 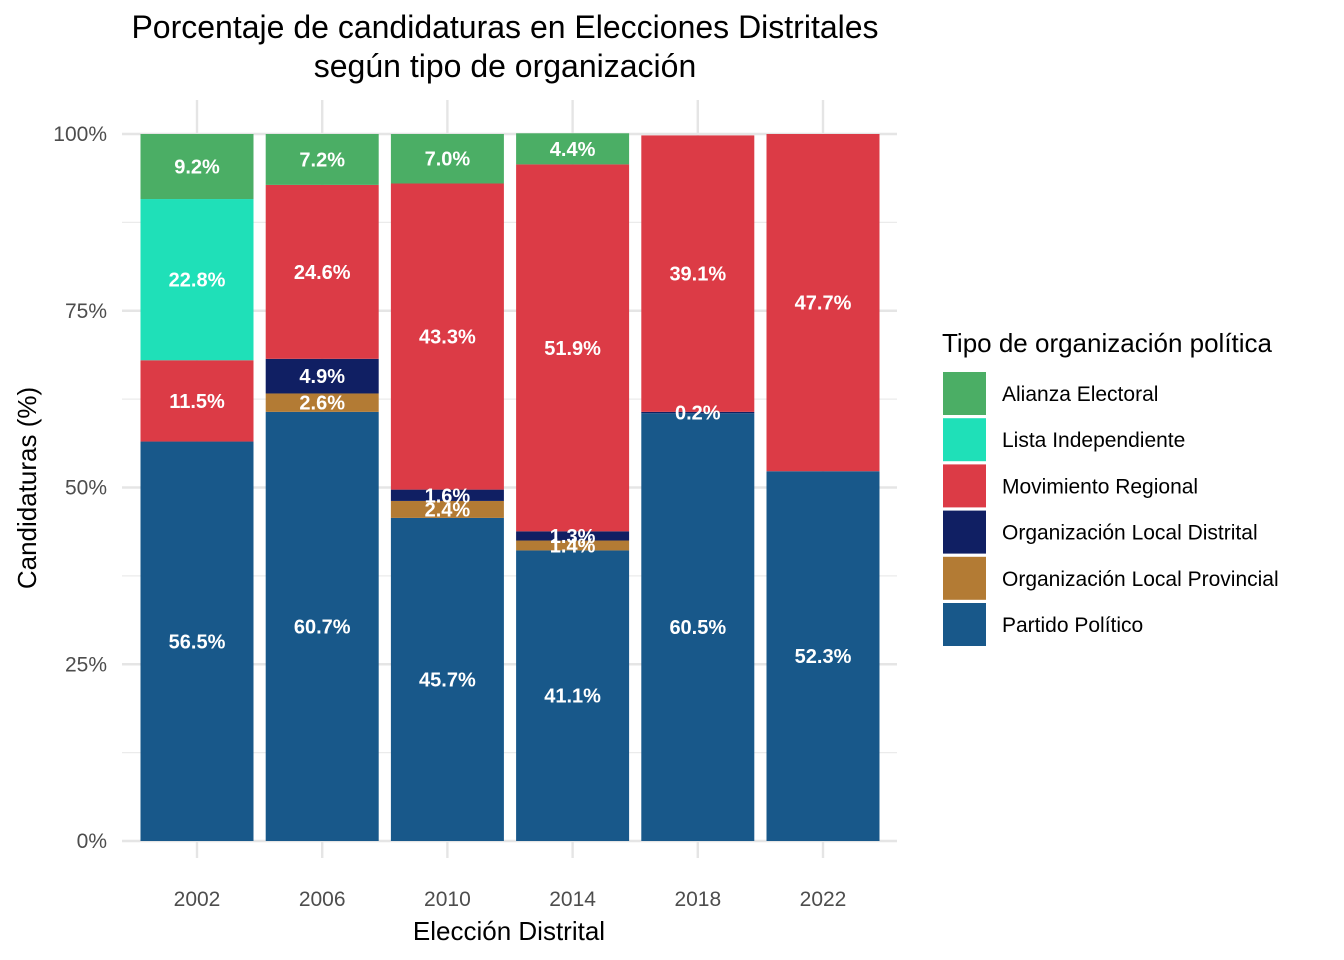 What do you see at coordinates (697, 899) in the screenshot?
I see `x-tick-label-4: 2018` at bounding box center [697, 899].